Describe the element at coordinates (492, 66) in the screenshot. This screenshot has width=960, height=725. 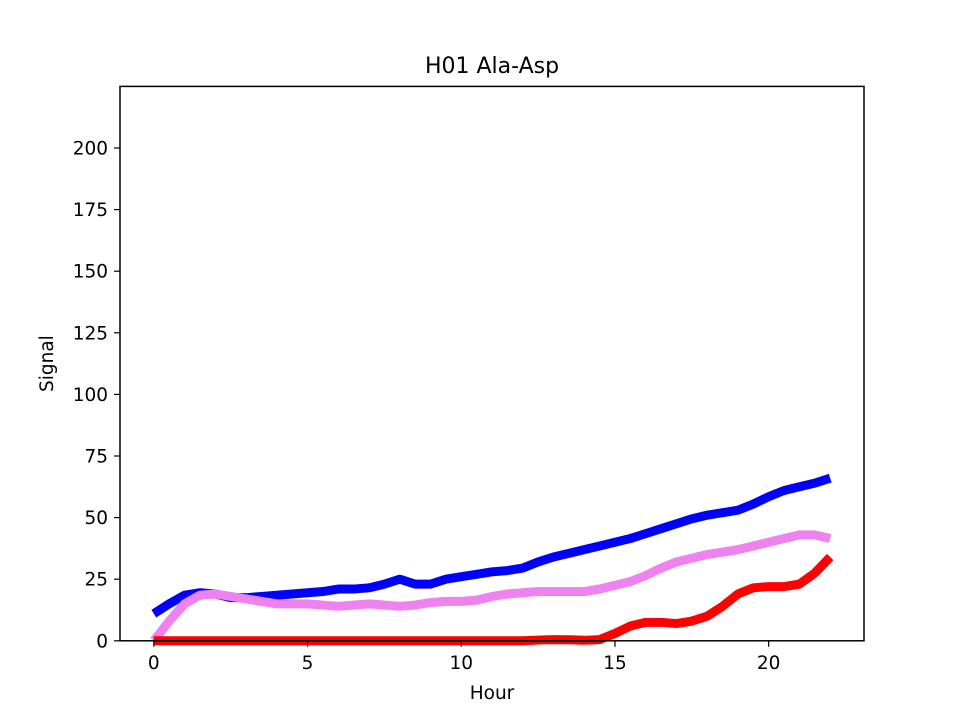
I see `chart-title: H01 Ala-Asp` at that location.